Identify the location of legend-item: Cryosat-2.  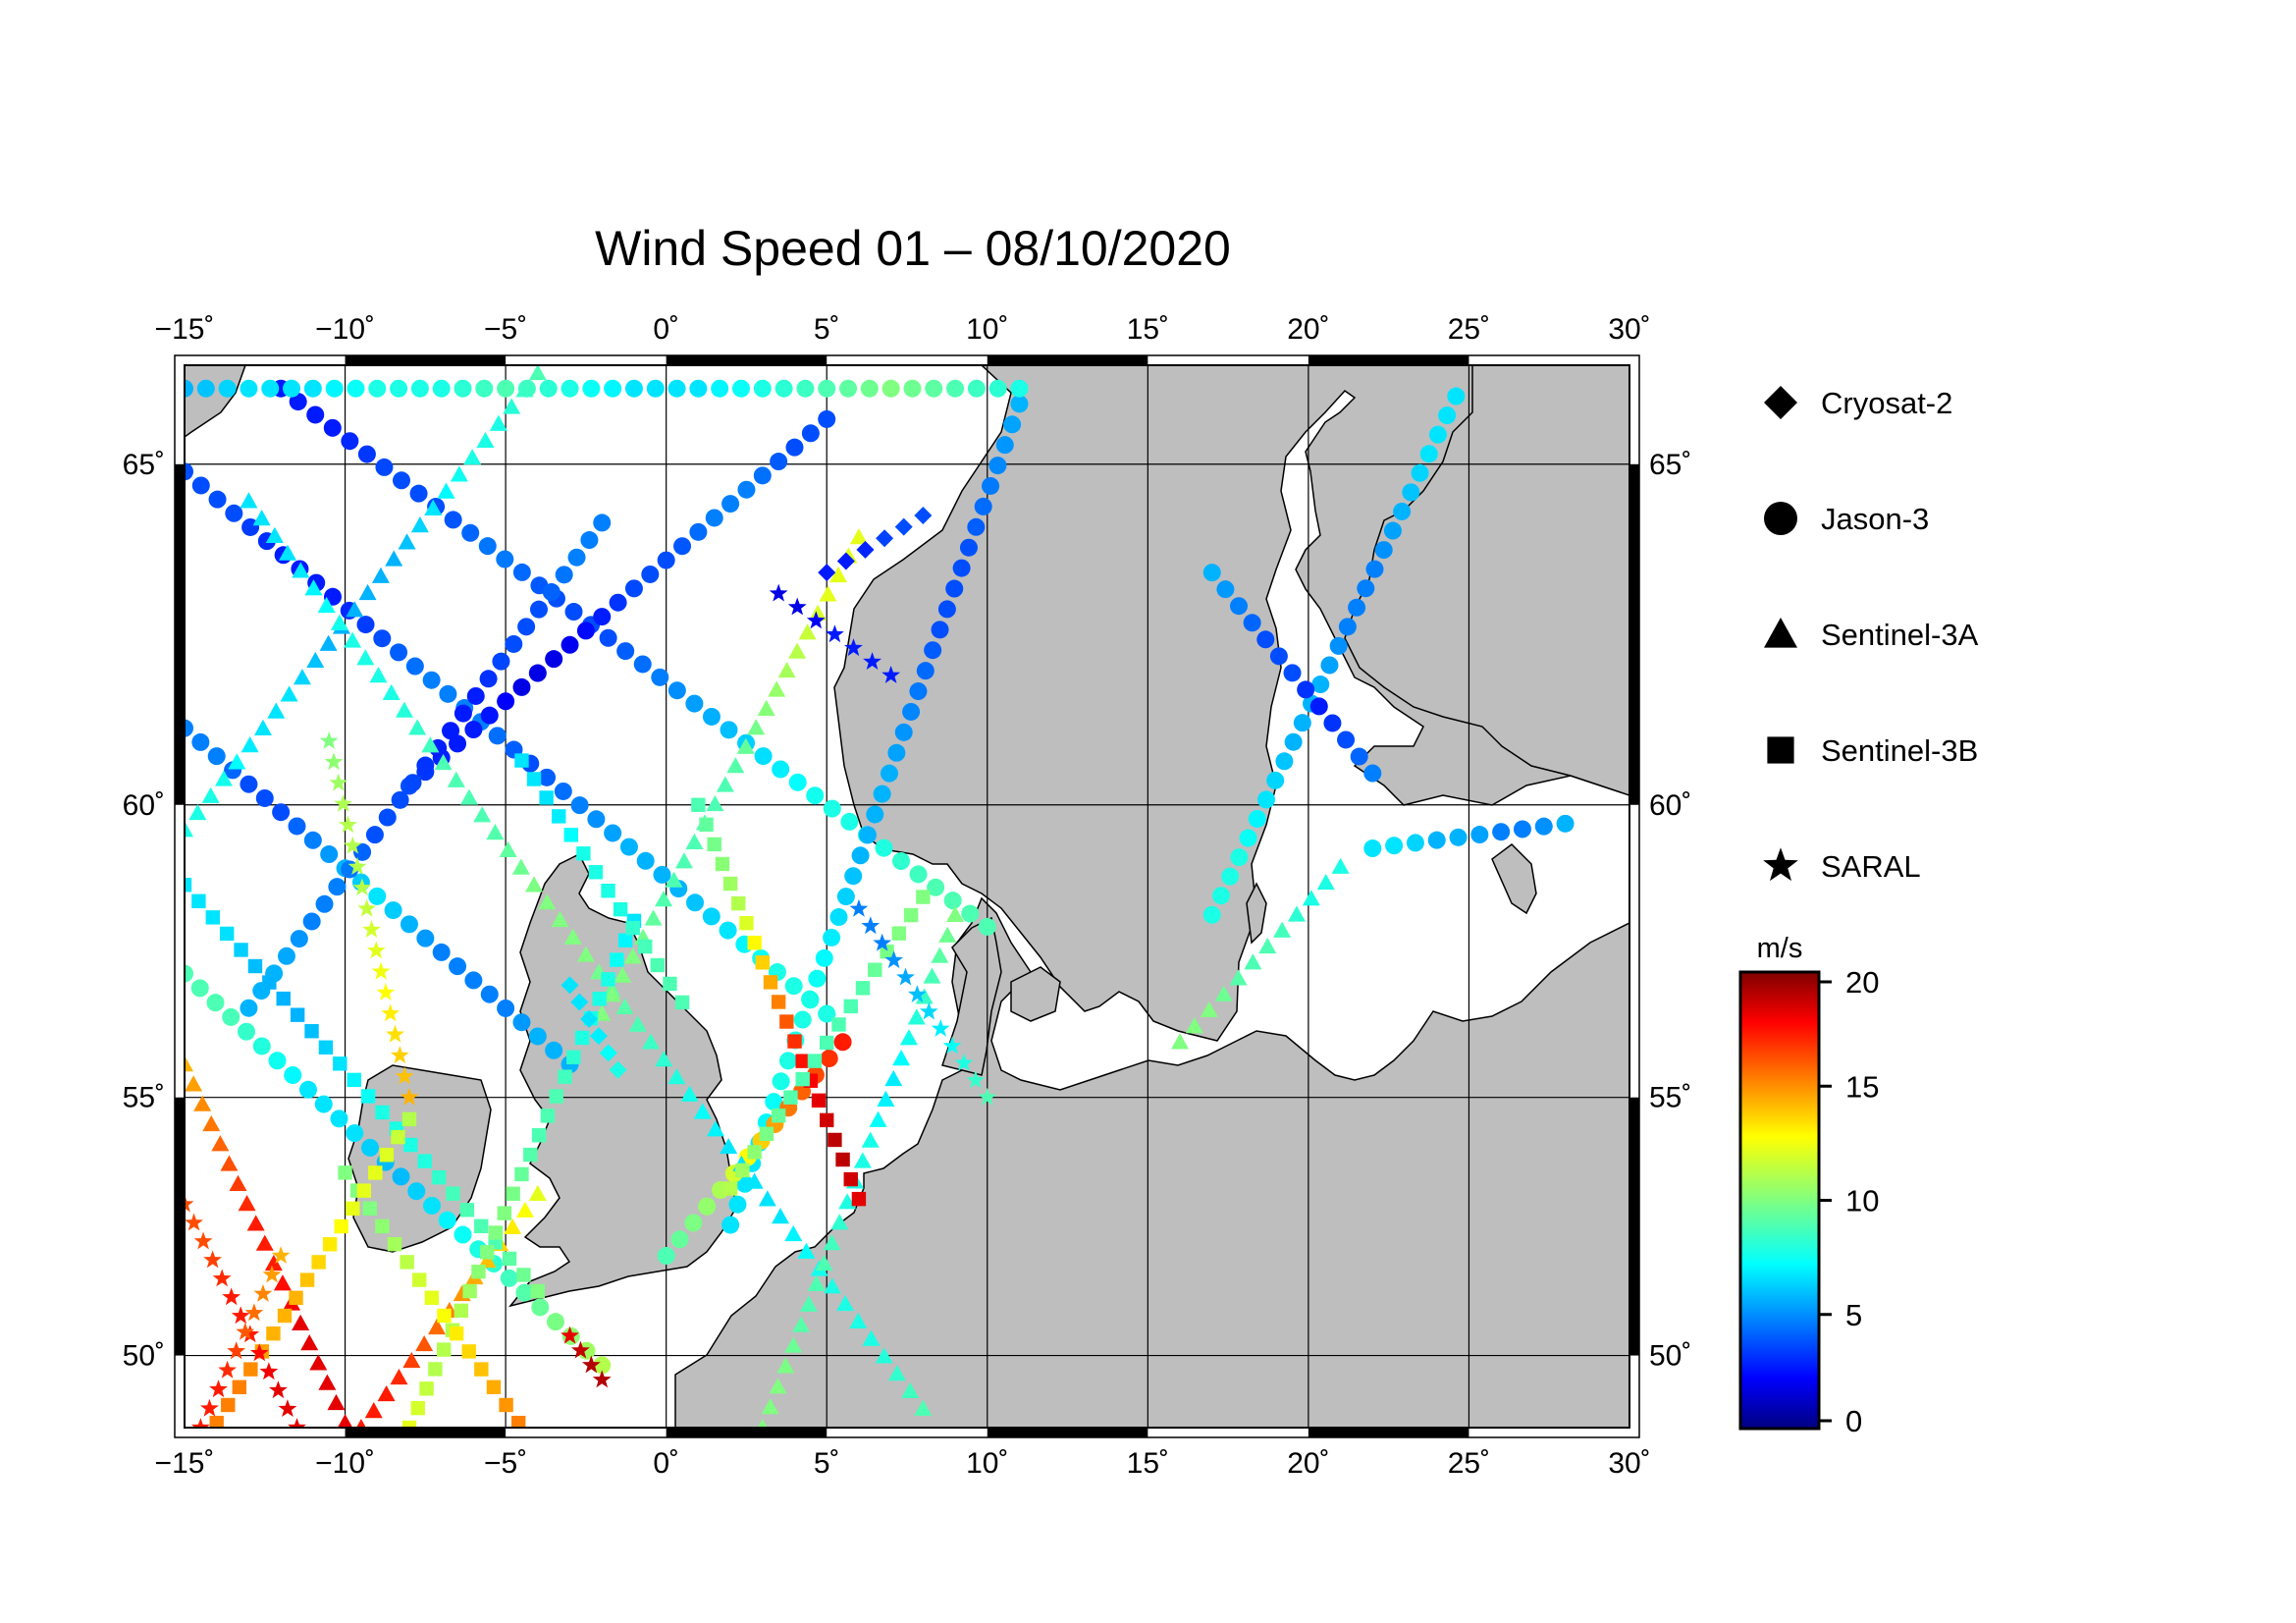
(1858, 403).